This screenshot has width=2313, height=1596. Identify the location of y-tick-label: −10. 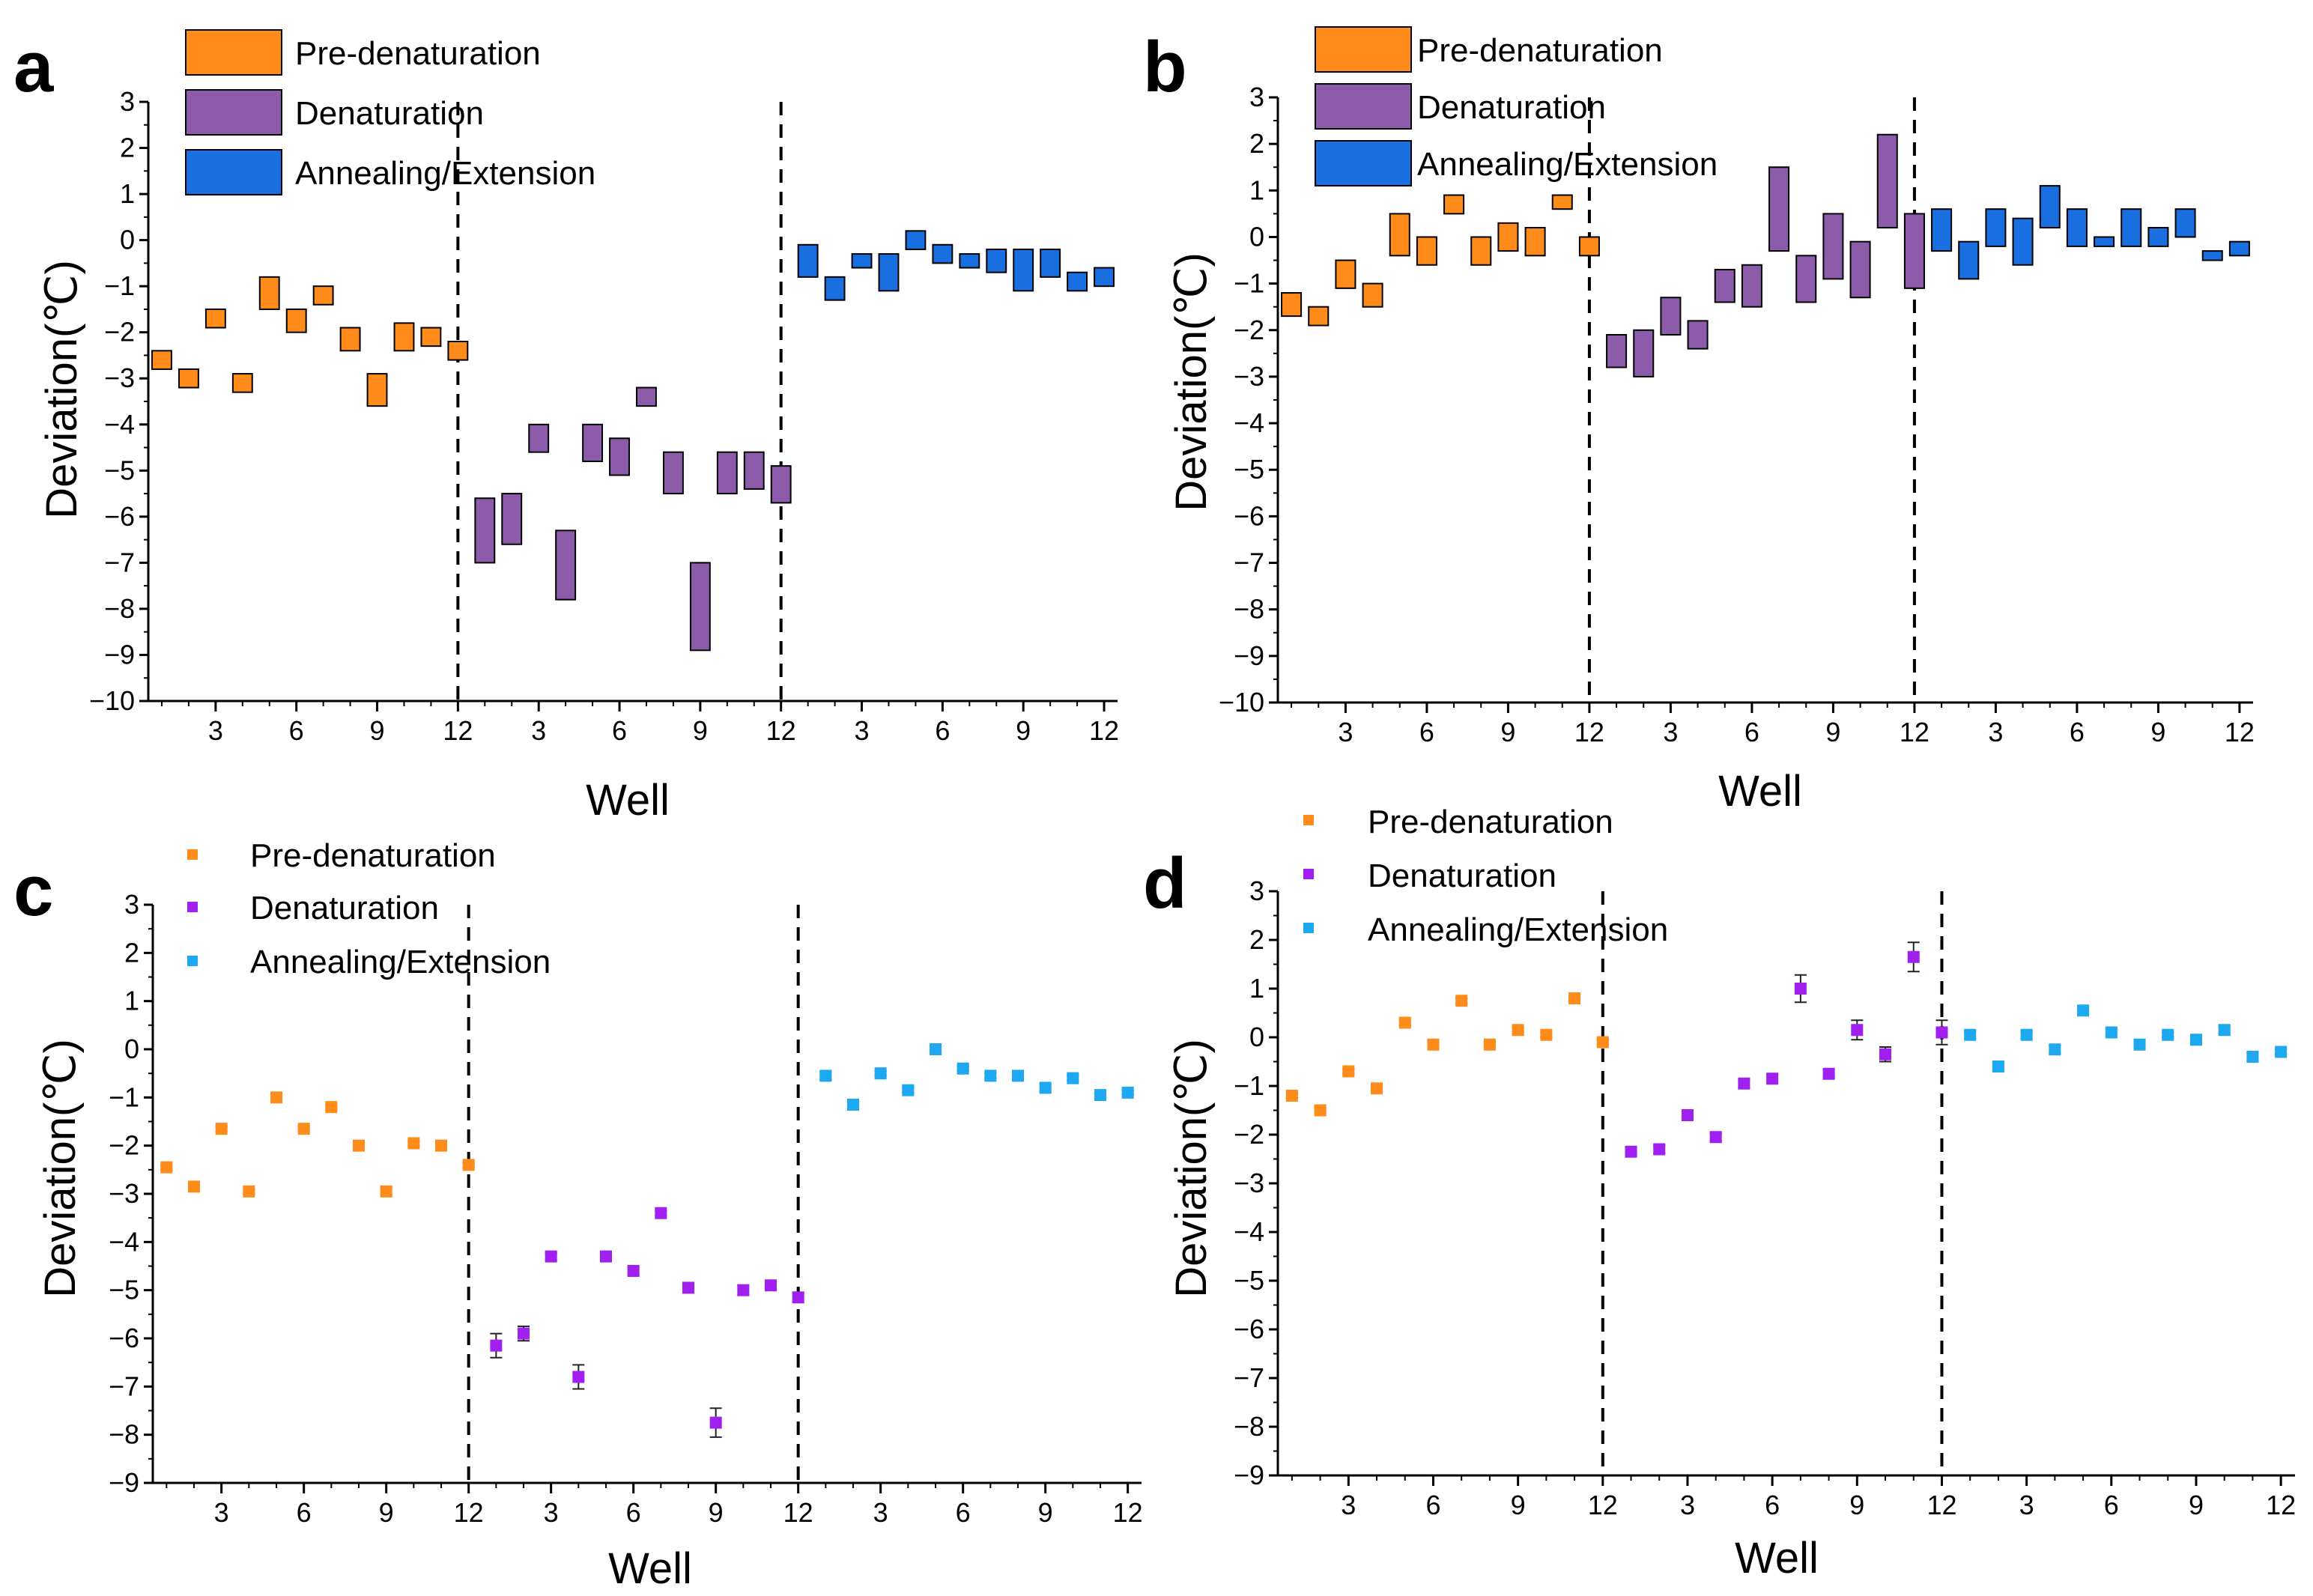
(112, 700).